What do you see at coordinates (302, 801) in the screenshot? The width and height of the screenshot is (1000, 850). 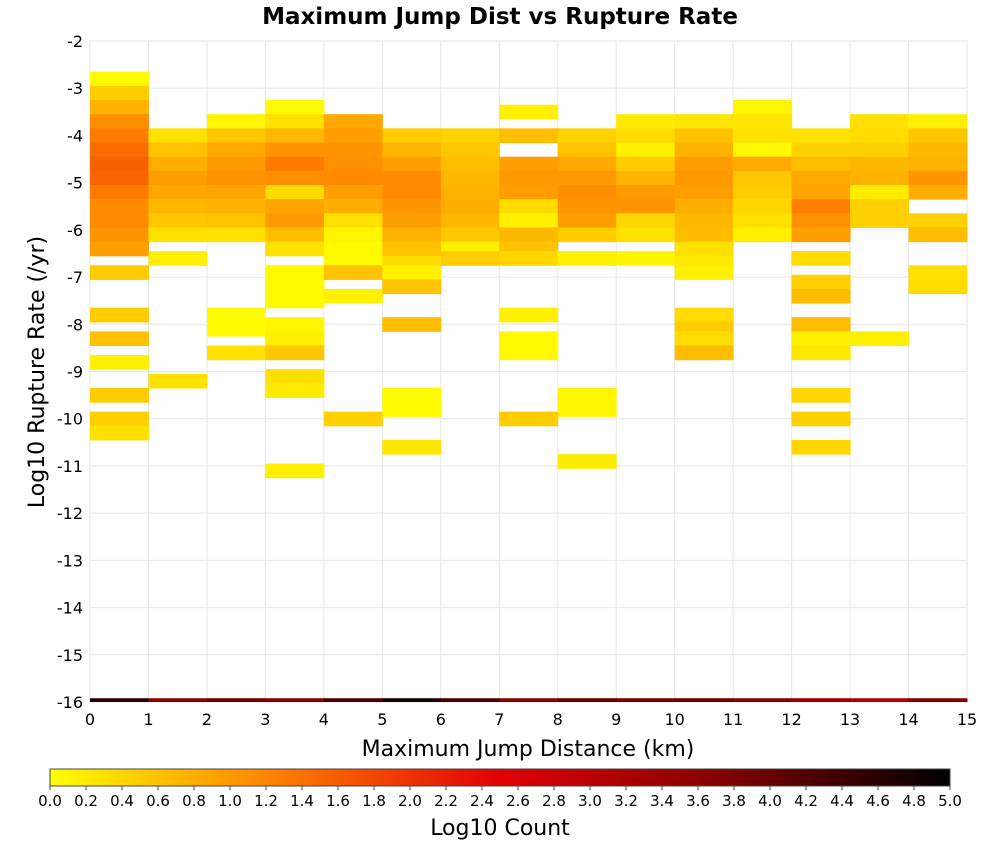 I see `colorbar-tick-label: 1.4` at bounding box center [302, 801].